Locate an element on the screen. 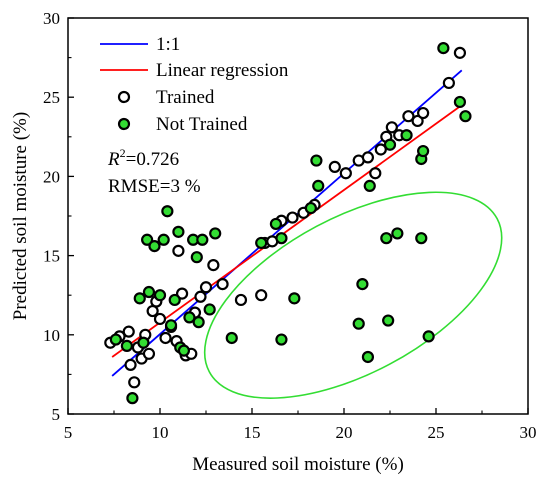  y-tick-label: 30 is located at coordinates (51, 18).